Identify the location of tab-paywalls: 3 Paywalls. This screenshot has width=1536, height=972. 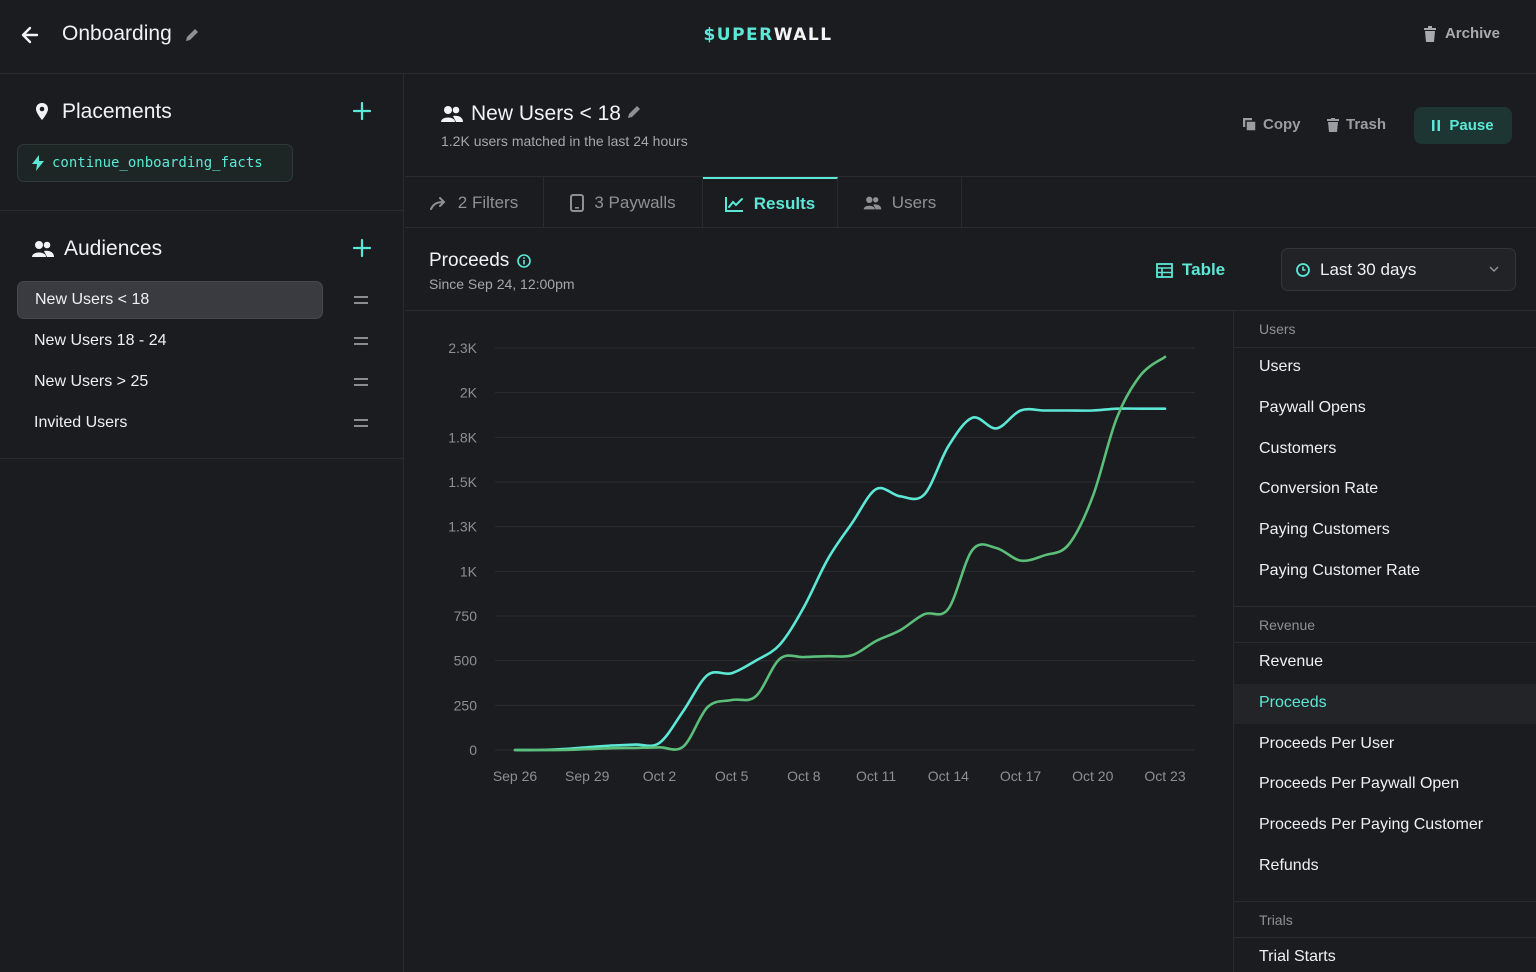
(623, 202).